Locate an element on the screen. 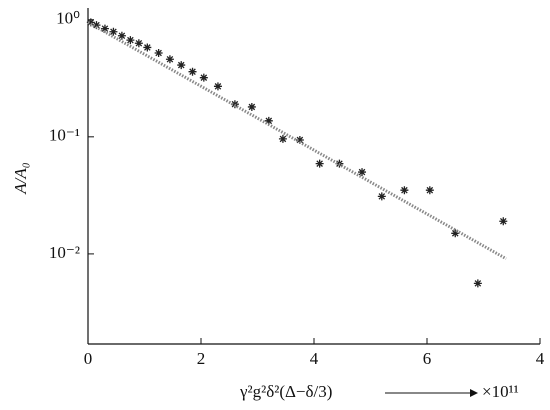 This screenshot has width=550, height=410. annotation: ×10¹¹ is located at coordinates (500, 391).